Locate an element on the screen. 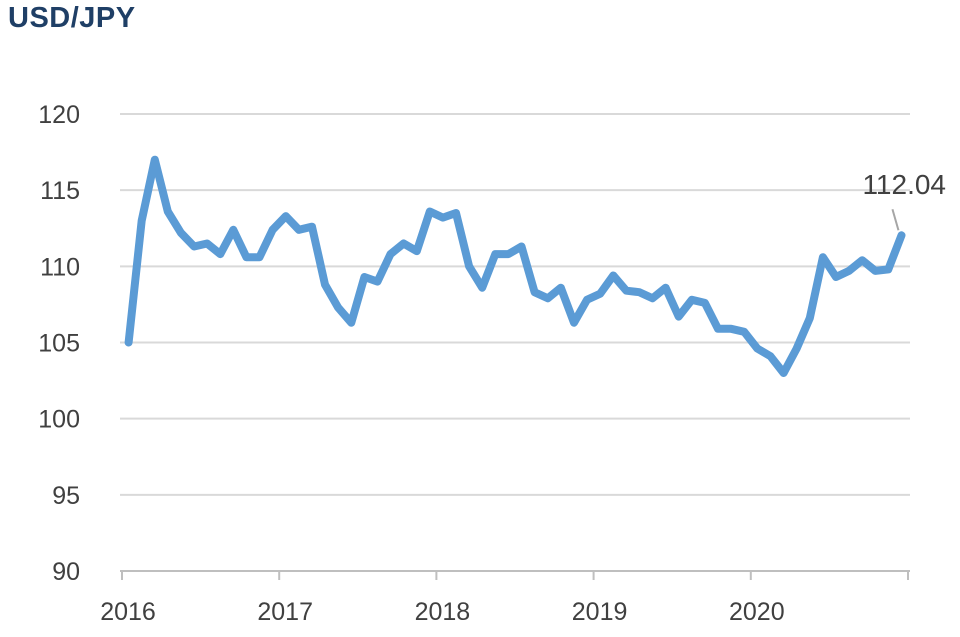 This screenshot has height=637, width=960. x-axis: 2016 2017 2018 2019 2020 is located at coordinates (504, 598).